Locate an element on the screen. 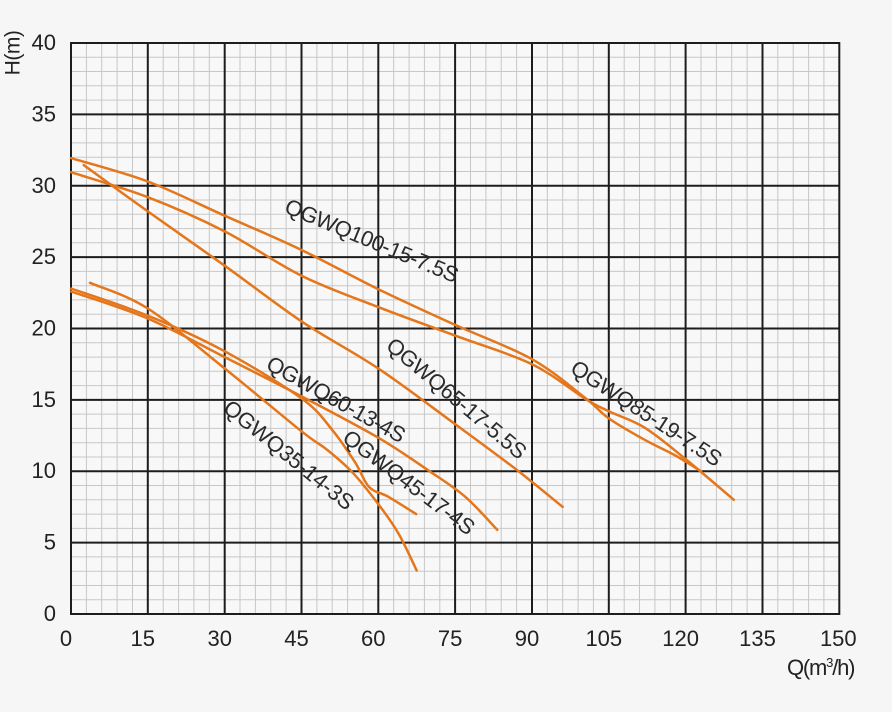 The height and width of the screenshot is (712, 892). svg-text: 60 is located at coordinates (373, 638).